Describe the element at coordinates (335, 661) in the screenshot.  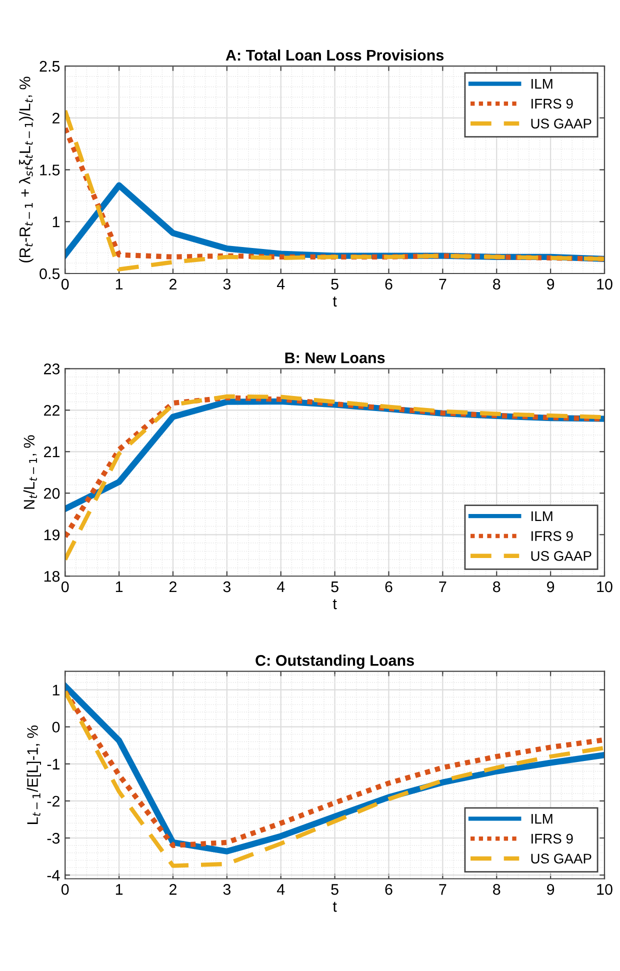
I see `chart-title: C: Outstanding Loans` at that location.